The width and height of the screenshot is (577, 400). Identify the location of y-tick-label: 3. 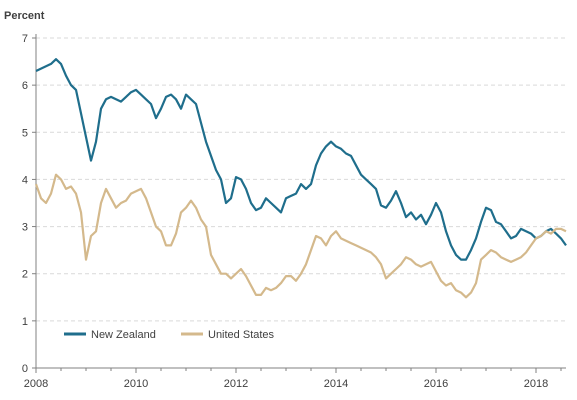
(25, 228).